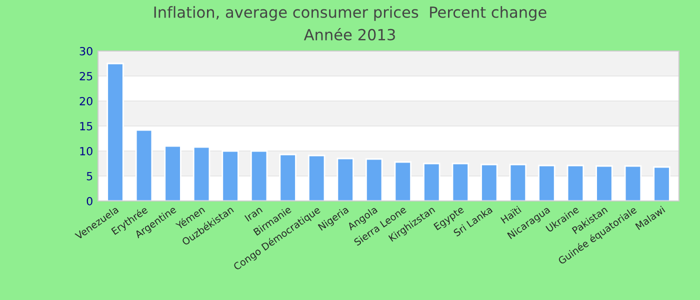 This screenshot has width=700, height=300. Describe the element at coordinates (89, 176) in the screenshot. I see `y-tick-label: 5` at that location.